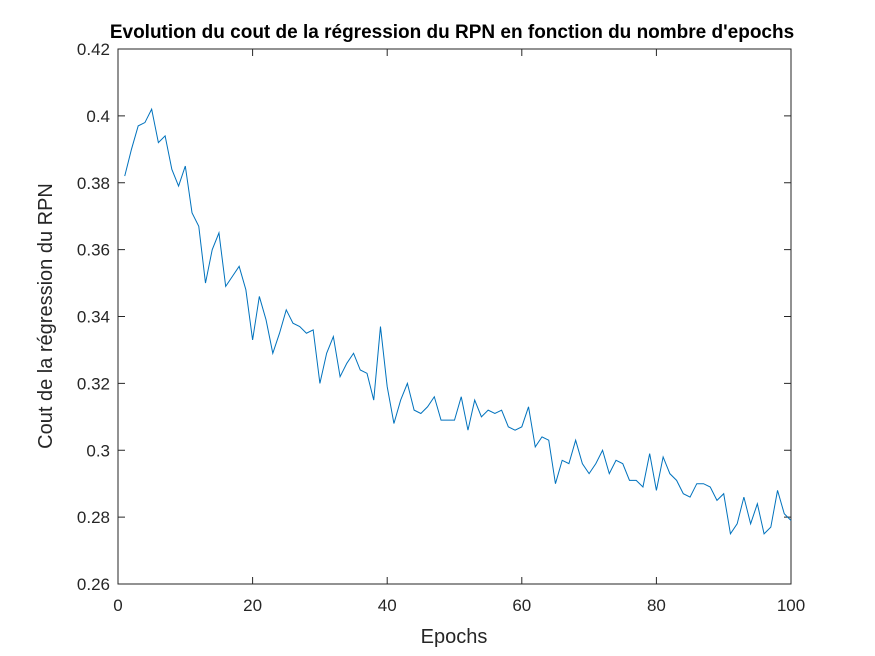 The image size is (875, 656). What do you see at coordinates (454, 637) in the screenshot?
I see `x-axis-label: Epochs` at bounding box center [454, 637].